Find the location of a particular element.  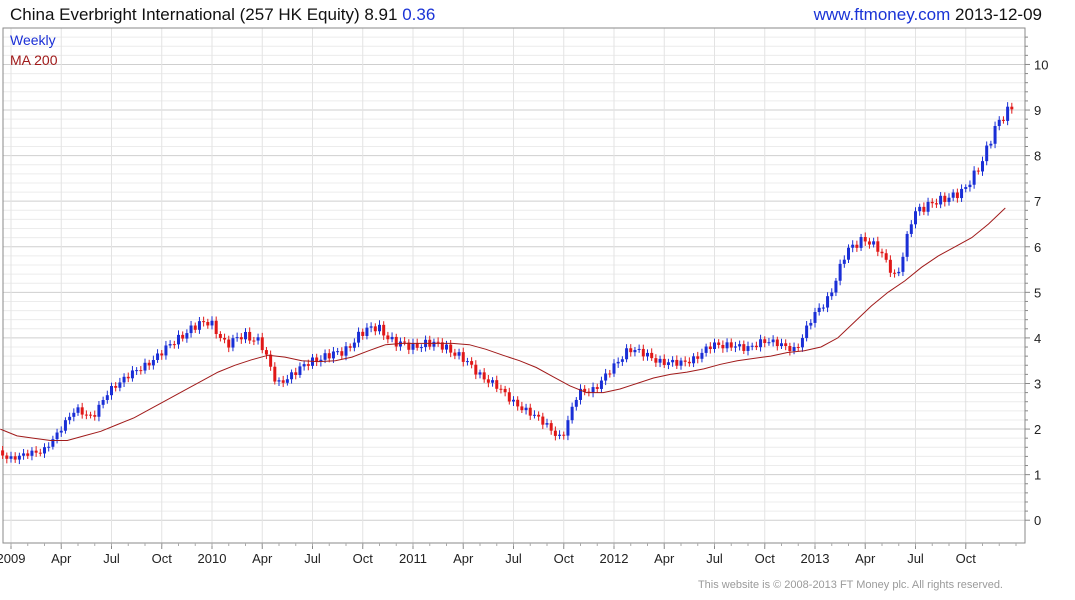

x-tick-label: 2009 is located at coordinates (12, 558).